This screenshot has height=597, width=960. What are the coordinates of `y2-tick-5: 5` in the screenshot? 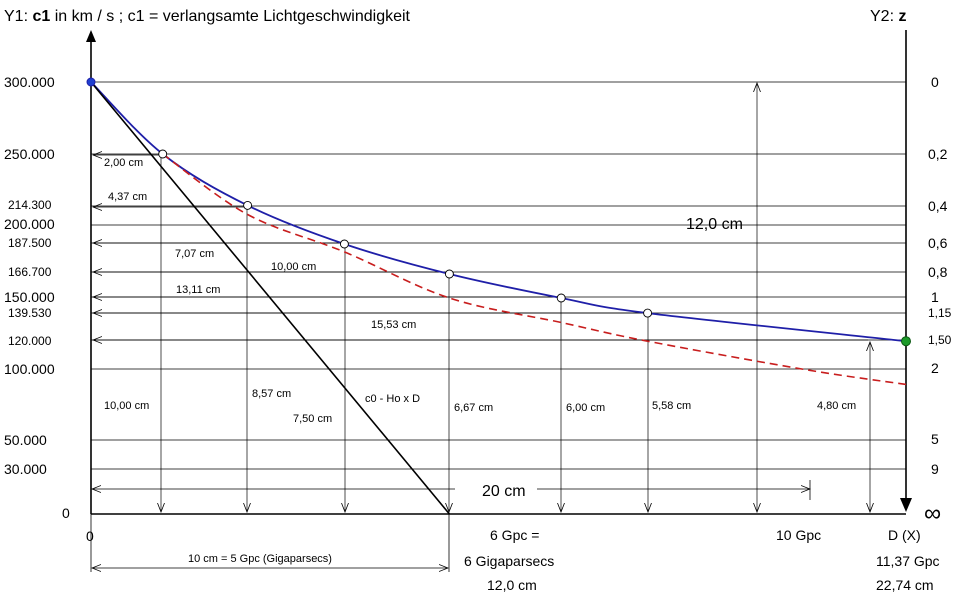 It's located at (935, 439).